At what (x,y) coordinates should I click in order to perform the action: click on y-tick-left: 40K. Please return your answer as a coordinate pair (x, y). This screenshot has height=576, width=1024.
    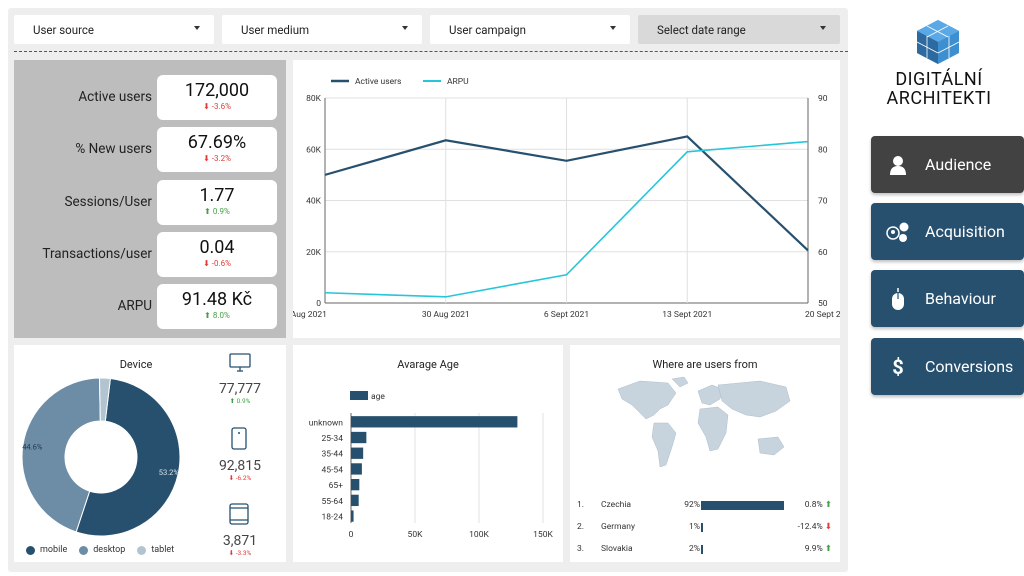
    Looking at the image, I should click on (314, 202).